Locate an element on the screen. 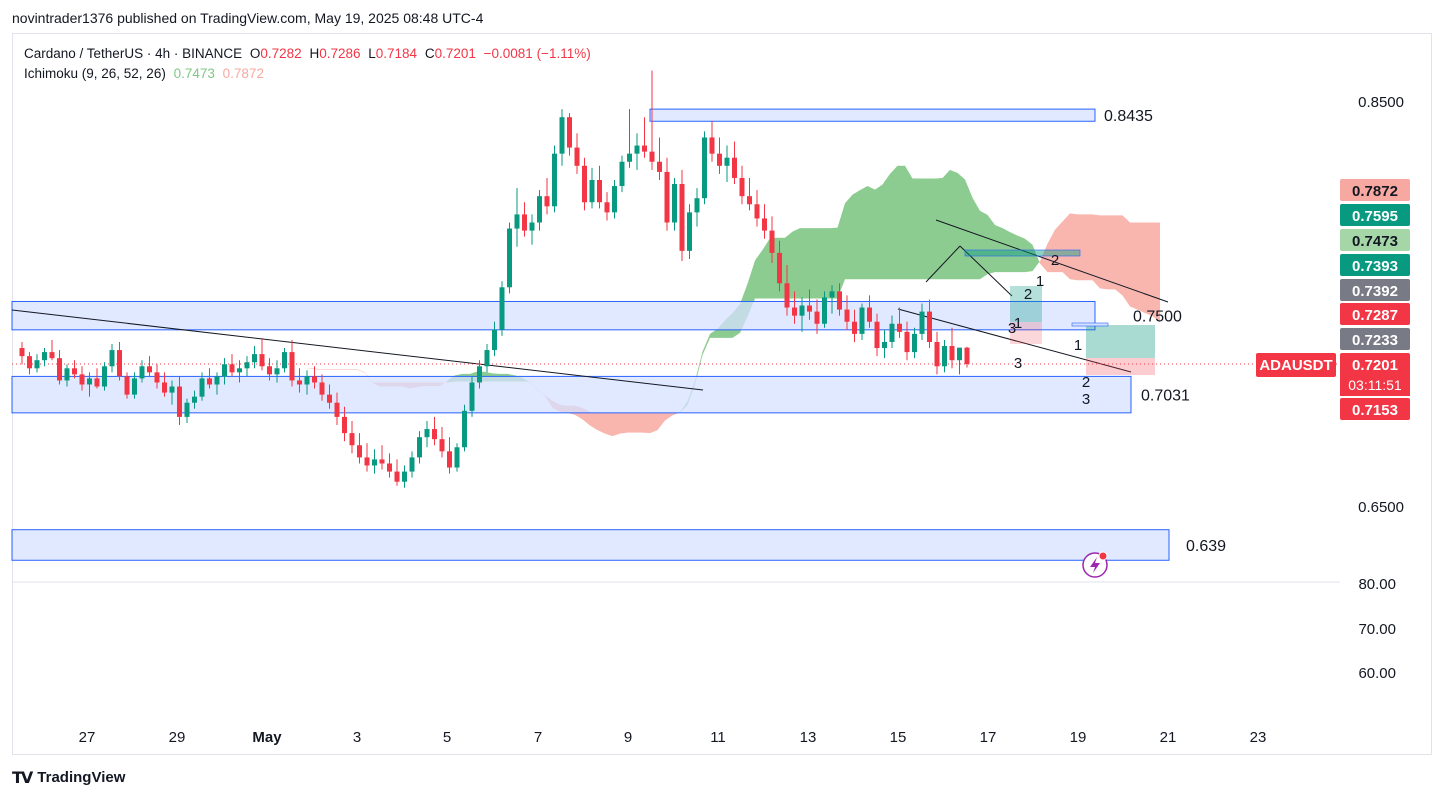 This screenshot has width=1444, height=800. price-label-text: 0.7595 is located at coordinates (1375, 216).